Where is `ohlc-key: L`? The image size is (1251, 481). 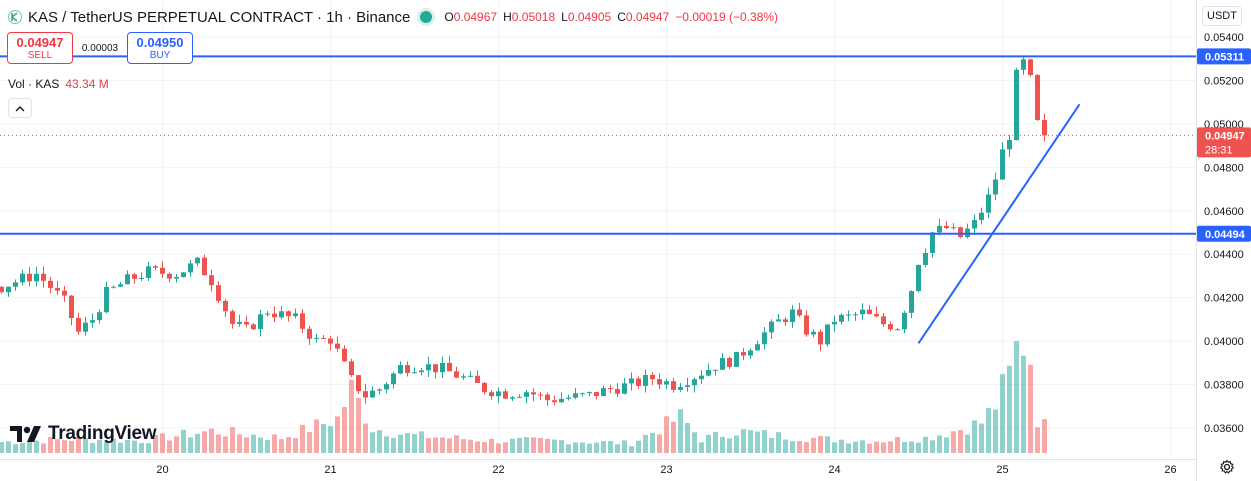
ohlc-key: L is located at coordinates (564, 17).